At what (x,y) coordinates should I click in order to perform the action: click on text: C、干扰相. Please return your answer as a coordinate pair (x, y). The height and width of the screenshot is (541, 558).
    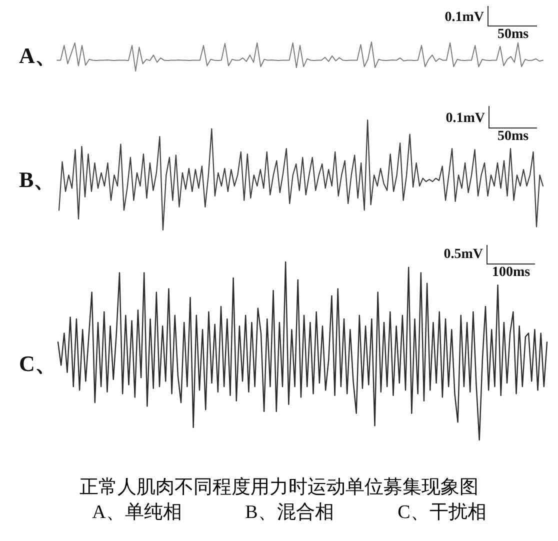
    Looking at the image, I should click on (442, 512).